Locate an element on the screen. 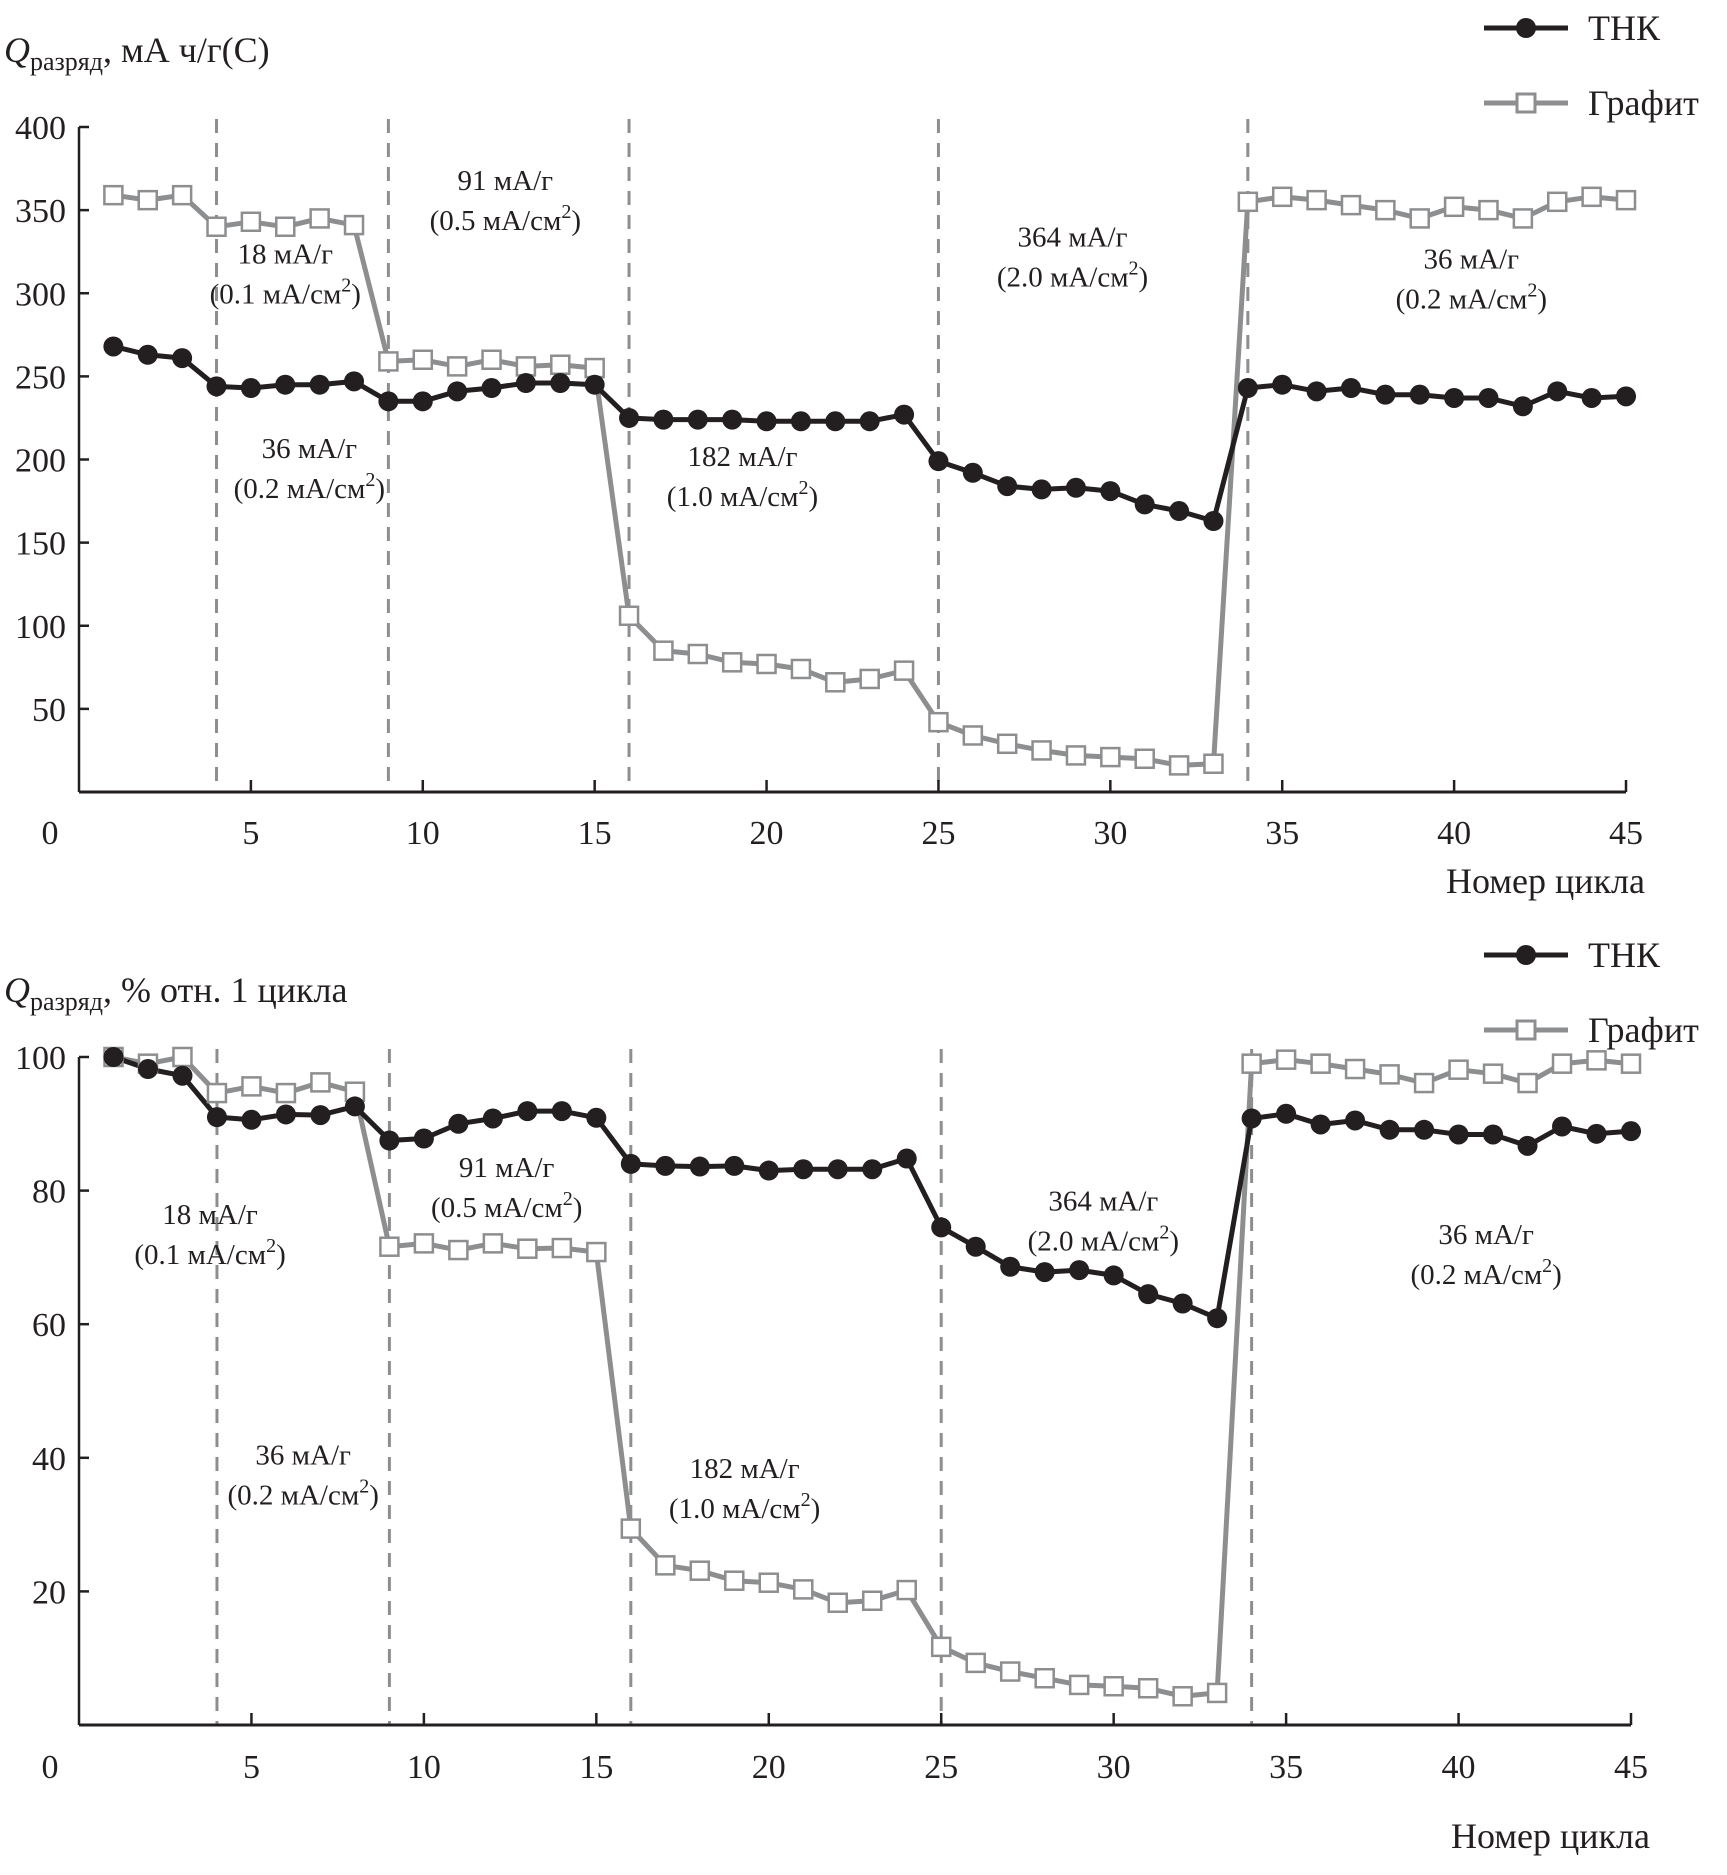  rate-annotation-text: (1.0 мА/см is located at coordinates (735, 1509).